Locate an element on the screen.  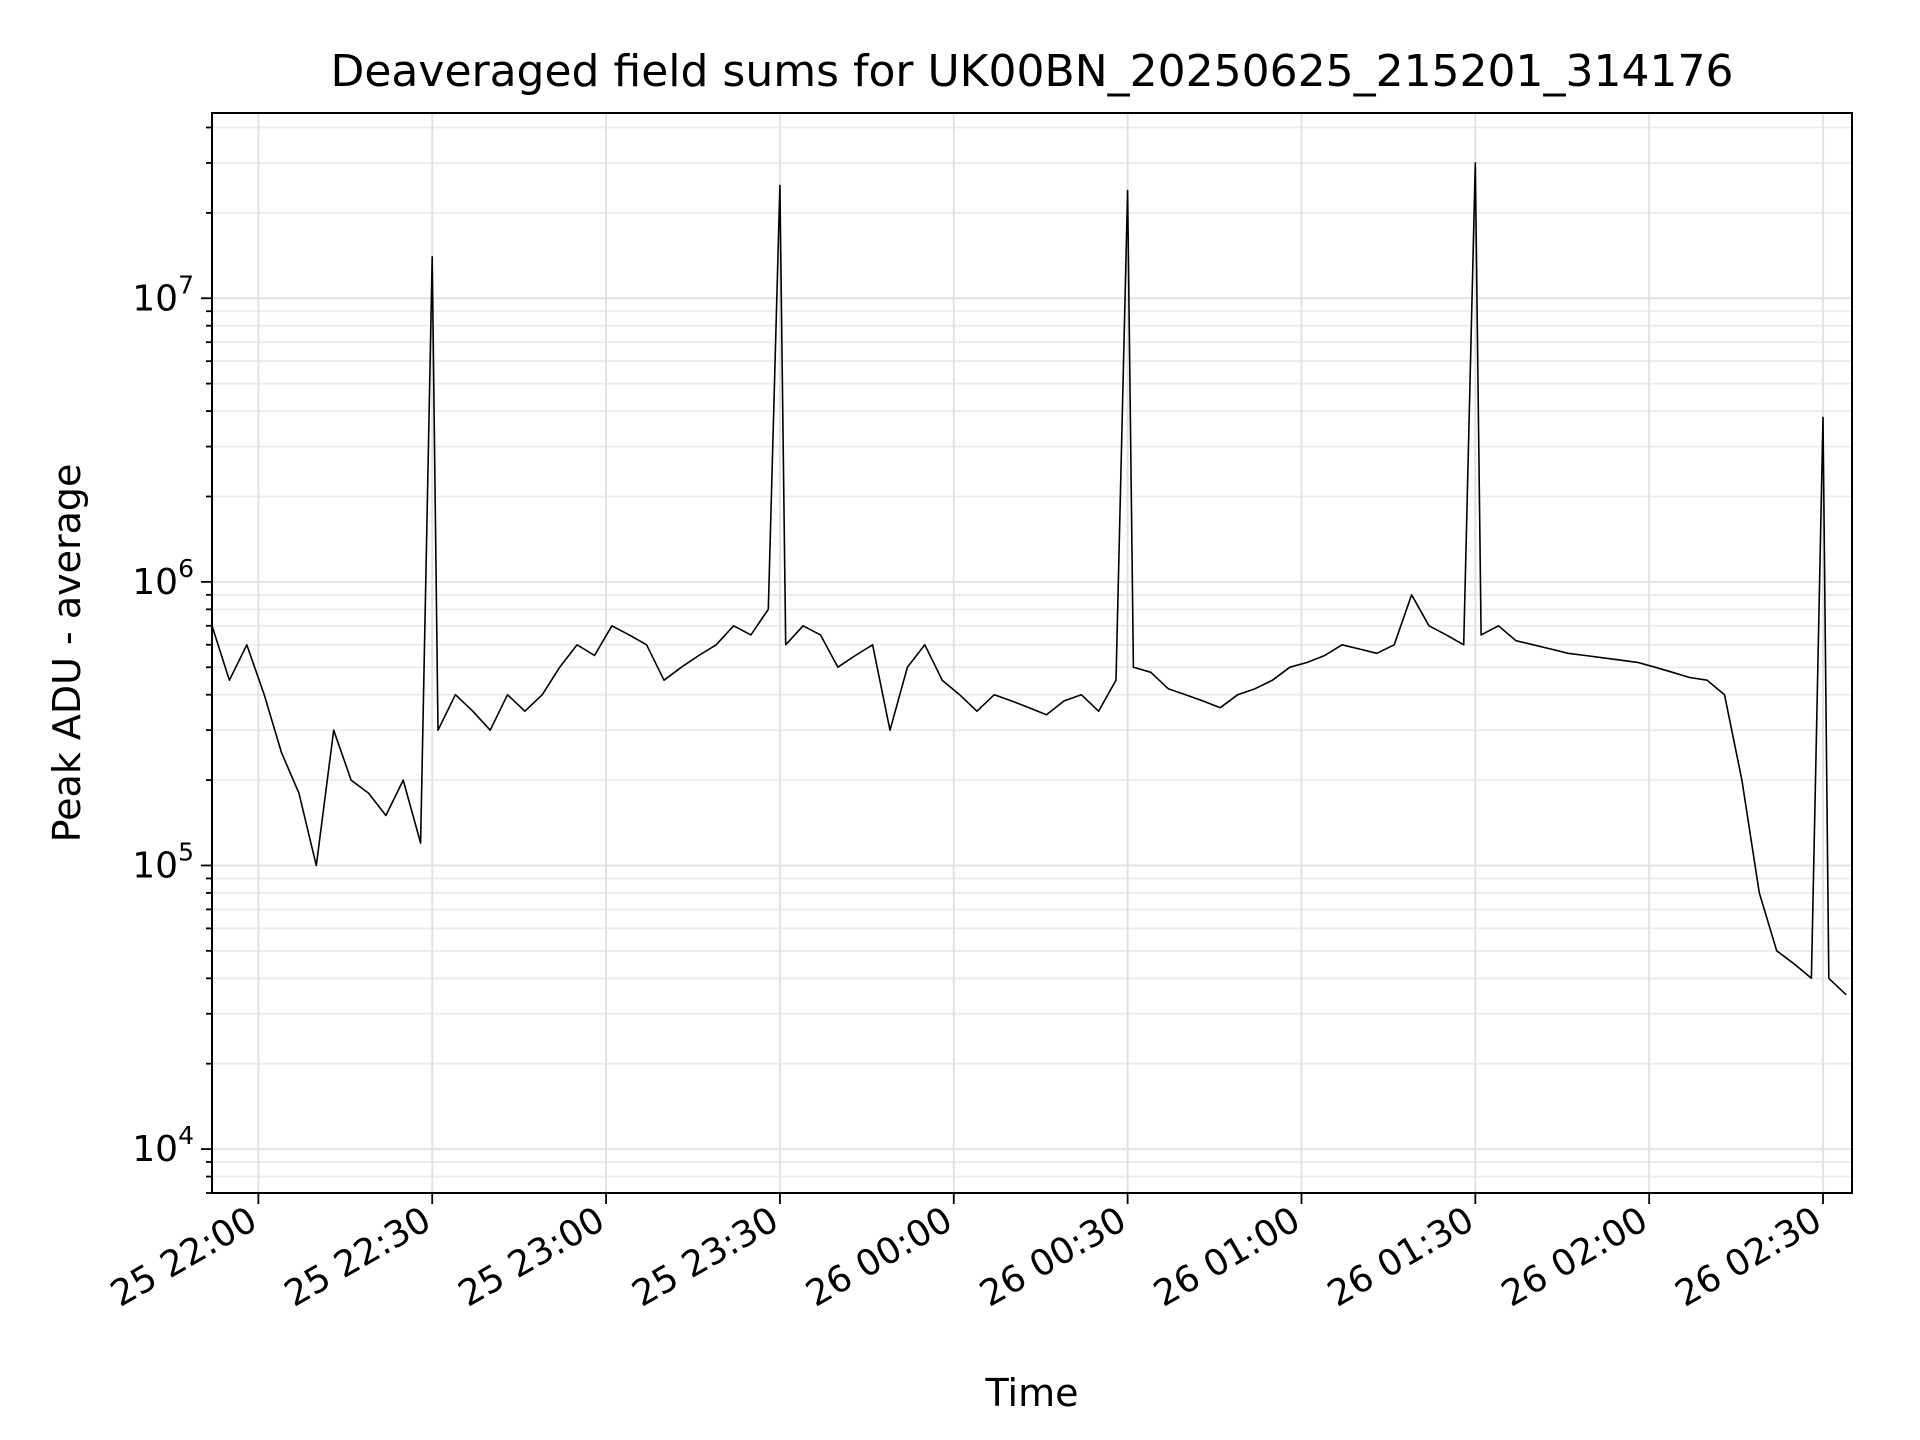
x-axis-label: Time is located at coordinates (1032, 1393).